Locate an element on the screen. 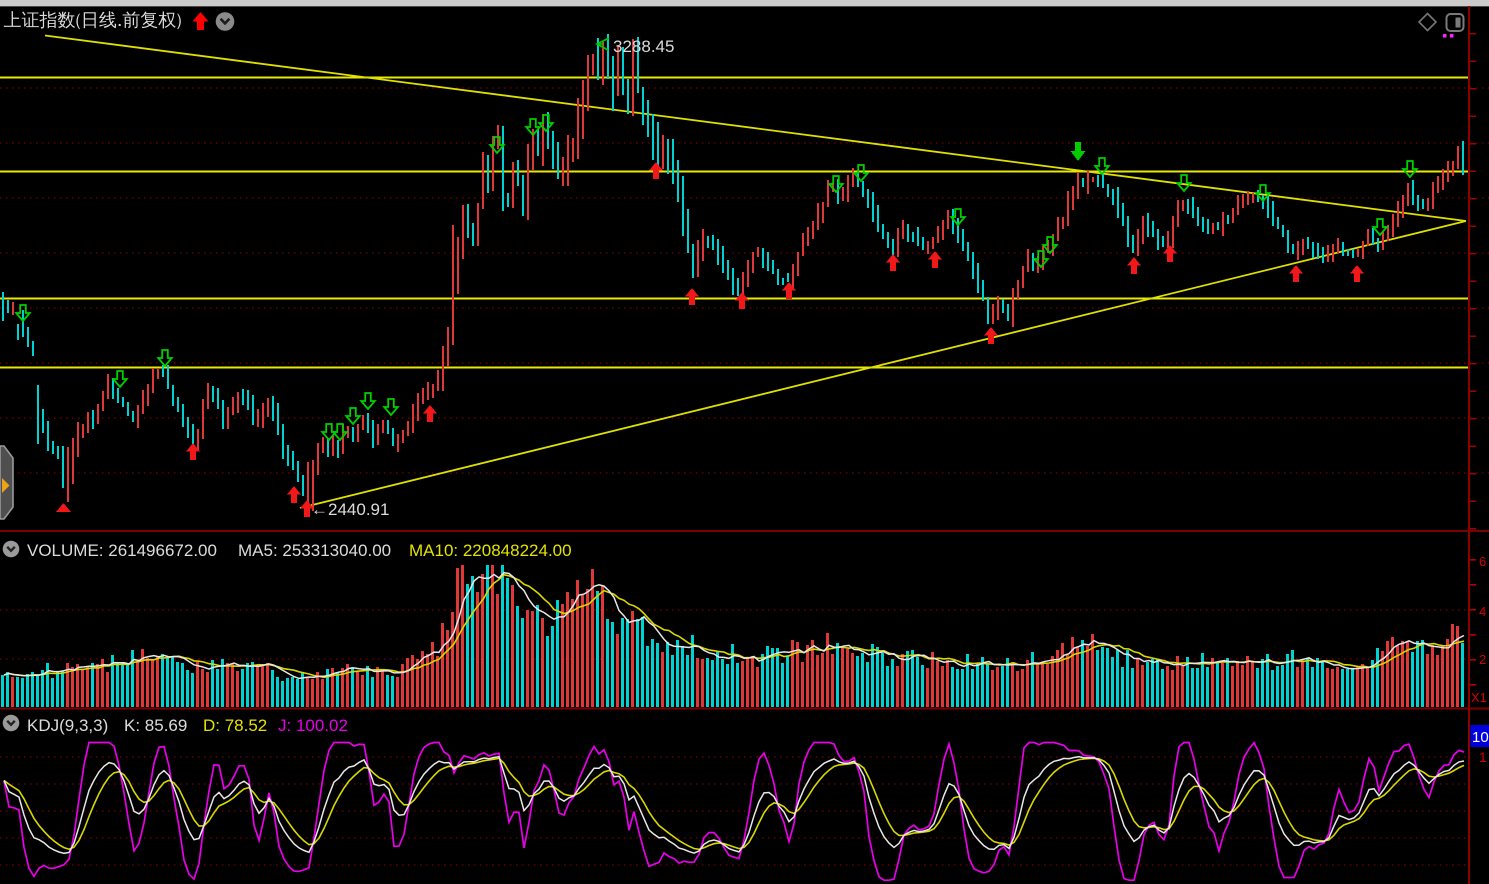  svg-text: MA10: 220848224.00 is located at coordinates (490, 550).